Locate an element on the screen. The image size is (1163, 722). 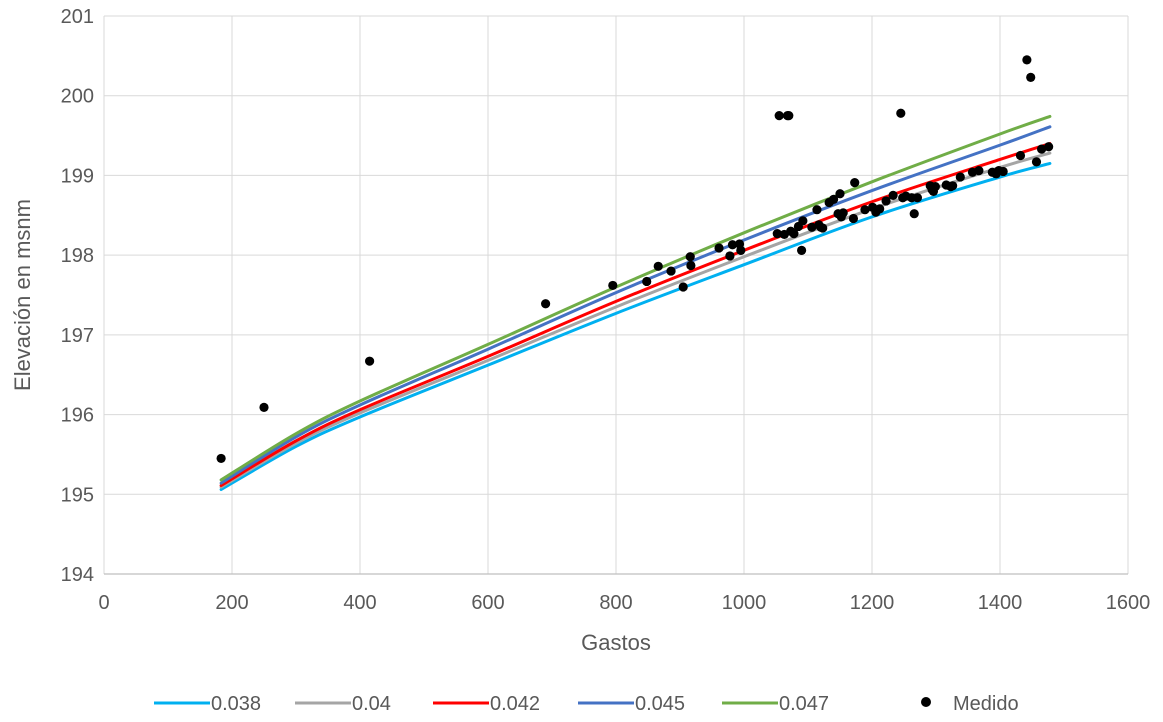
x-tick-label: 0 is located at coordinates (103, 603).